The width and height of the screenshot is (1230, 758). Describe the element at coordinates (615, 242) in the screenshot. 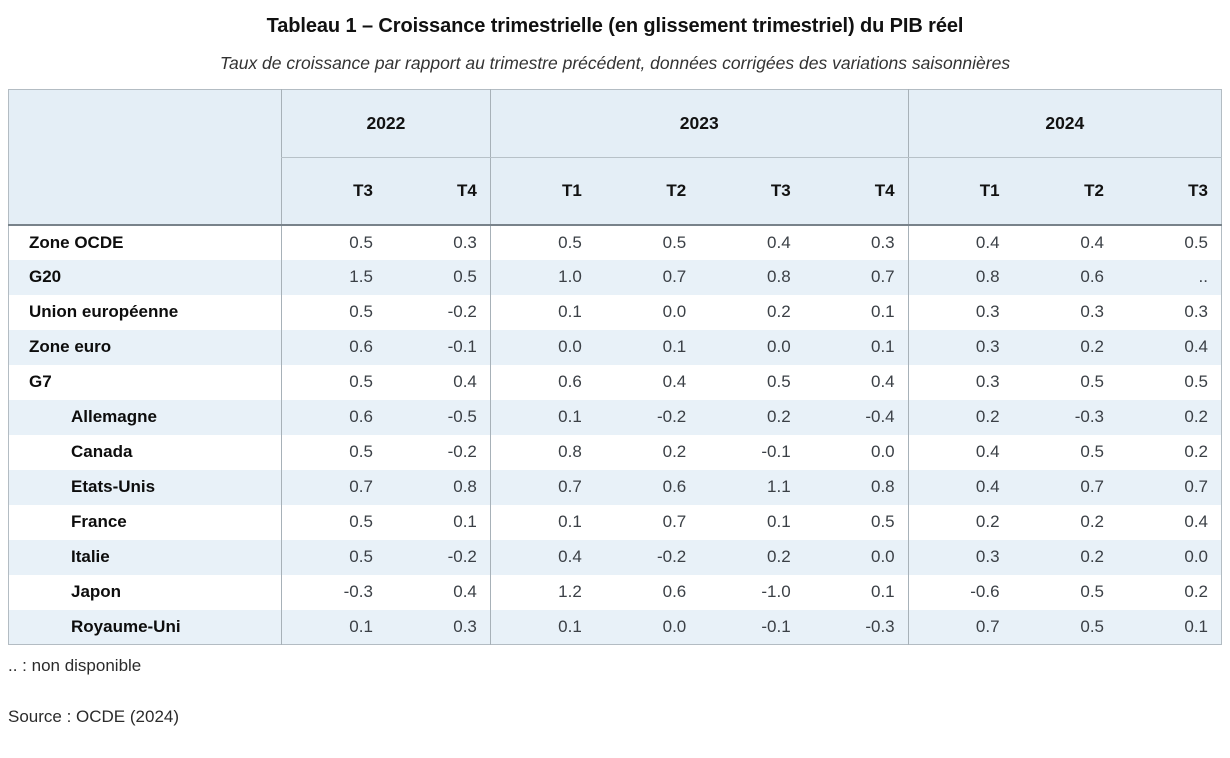

I see `table-row: Zone OCDE 0.5 0.3 0.5 0.5 0.4 0.3 0.4 0.4 0.5` at that location.